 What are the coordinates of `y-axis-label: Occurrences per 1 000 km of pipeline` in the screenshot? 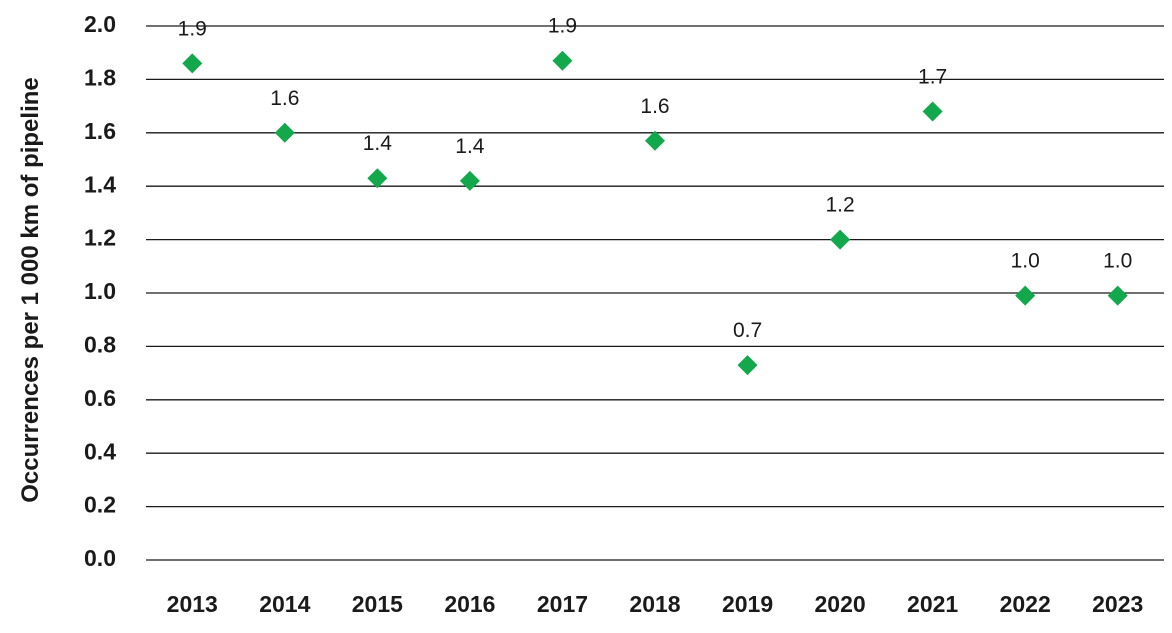 It's located at (30, 290).